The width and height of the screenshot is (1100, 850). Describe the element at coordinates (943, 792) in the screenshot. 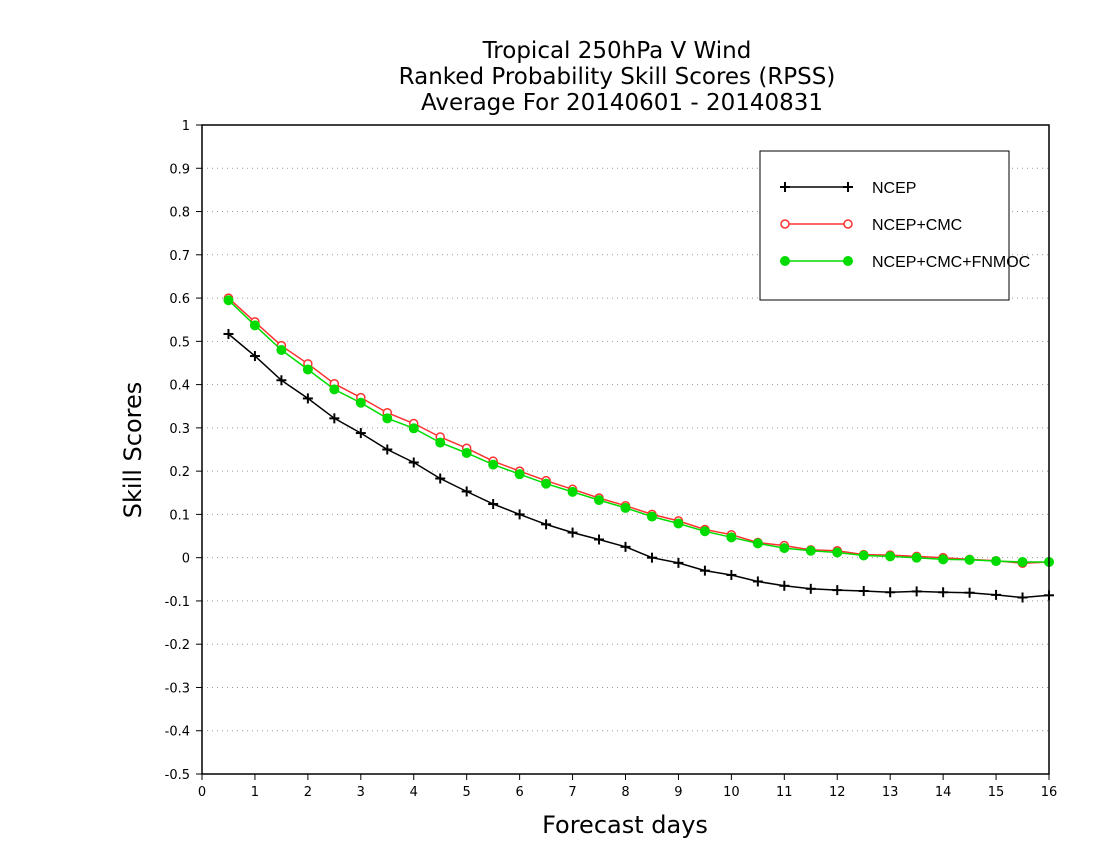

I see `x-tick-label: 14` at that location.